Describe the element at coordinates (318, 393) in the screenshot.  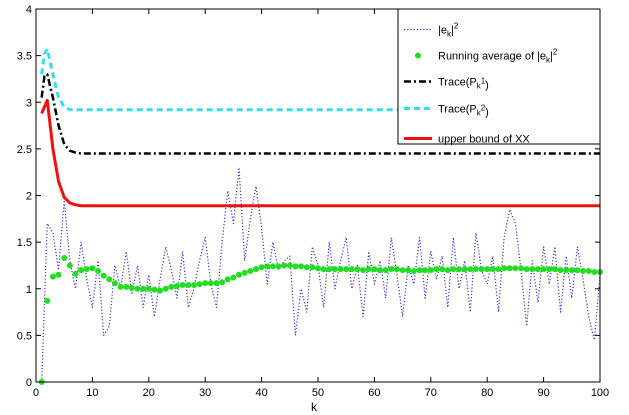
I see `x-tick-label: 50` at that location.